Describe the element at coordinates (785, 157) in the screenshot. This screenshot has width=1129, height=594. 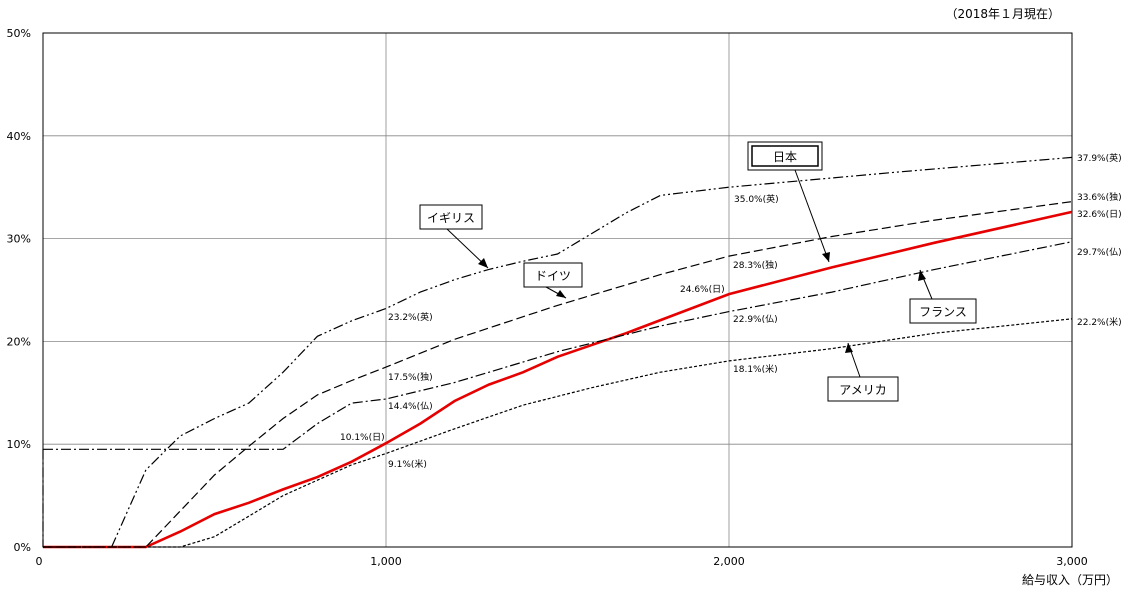
I see `callout-japan-label: 日本` at that location.